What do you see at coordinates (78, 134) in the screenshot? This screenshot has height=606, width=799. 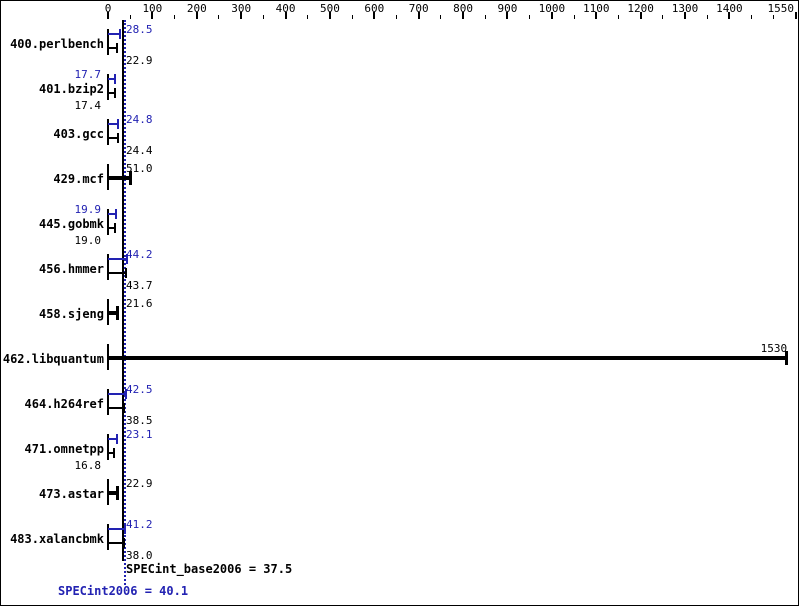 I see `benchmark-label: 403.gcc` at bounding box center [78, 134].